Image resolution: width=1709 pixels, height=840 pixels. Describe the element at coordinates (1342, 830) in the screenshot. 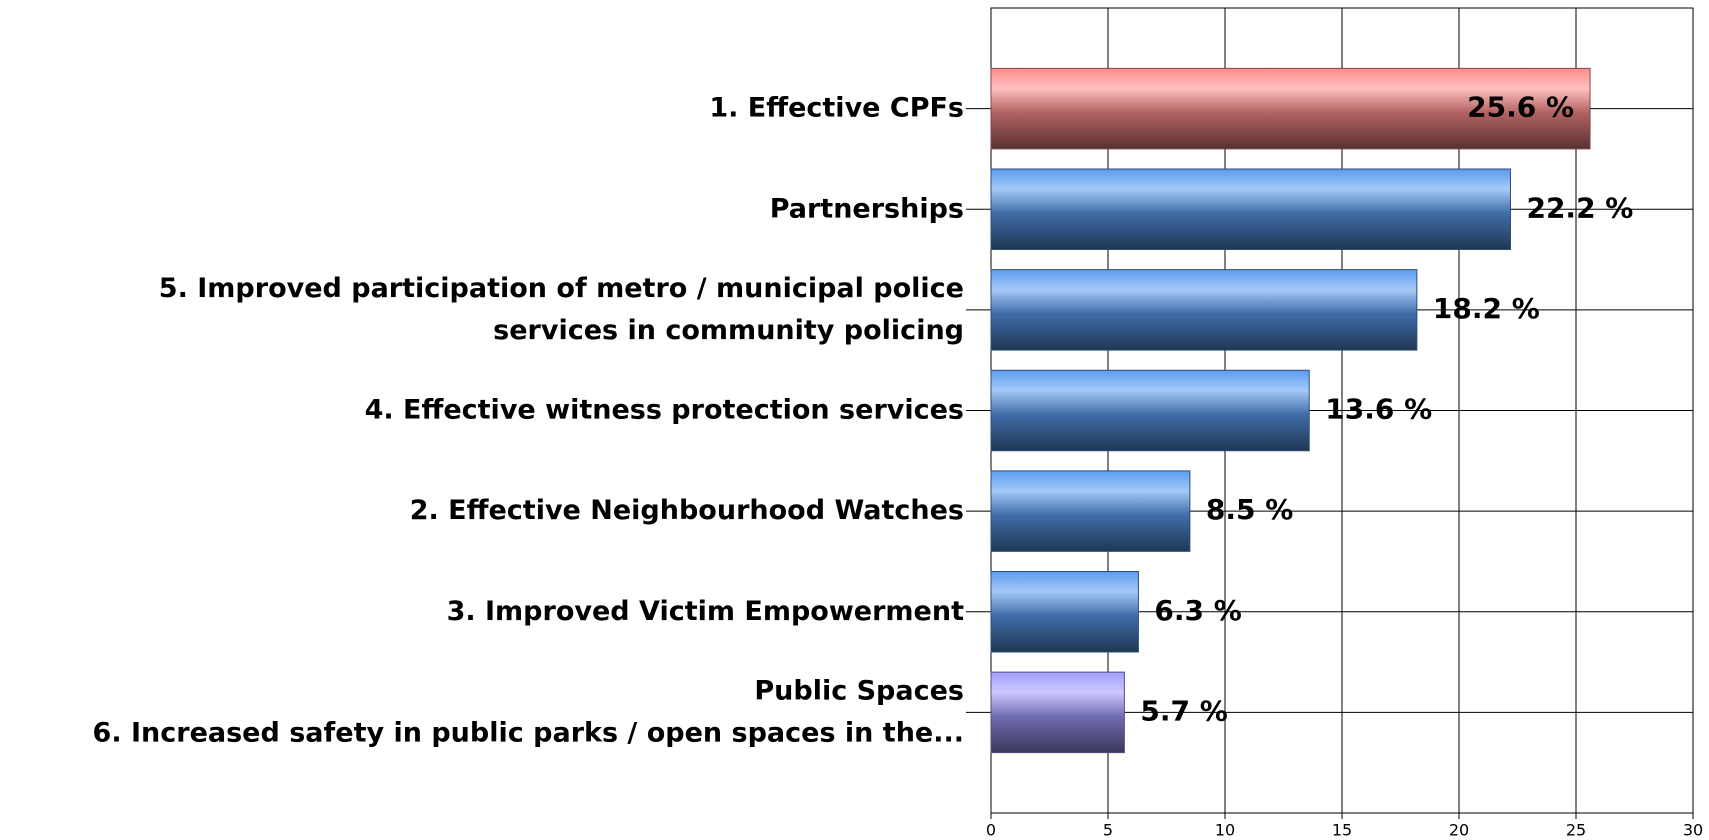

I see `x-tick-label: 15` at that location.